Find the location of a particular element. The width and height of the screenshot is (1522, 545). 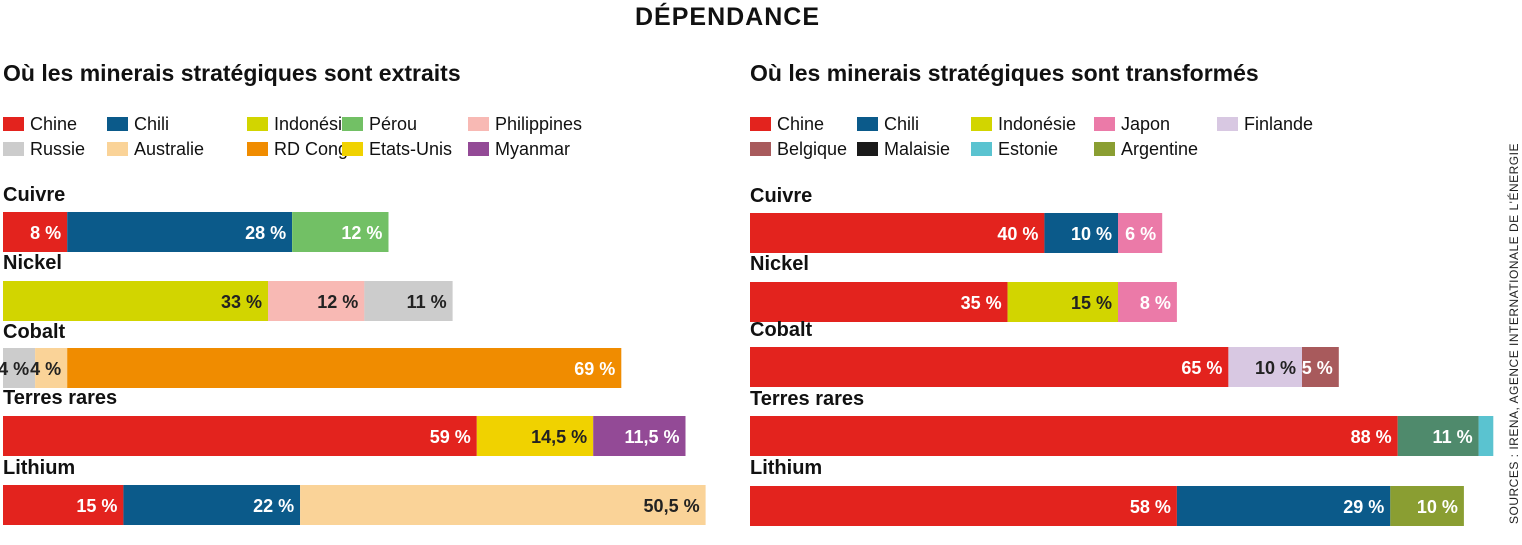

legend-swatch-indonesie is located at coordinates (981, 124).